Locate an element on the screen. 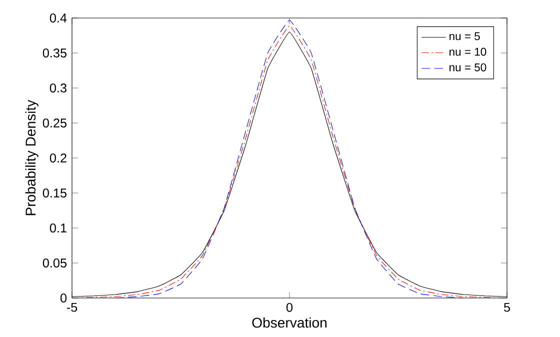 The height and width of the screenshot is (337, 560). y-tick-label: 0.2 is located at coordinates (58, 158).